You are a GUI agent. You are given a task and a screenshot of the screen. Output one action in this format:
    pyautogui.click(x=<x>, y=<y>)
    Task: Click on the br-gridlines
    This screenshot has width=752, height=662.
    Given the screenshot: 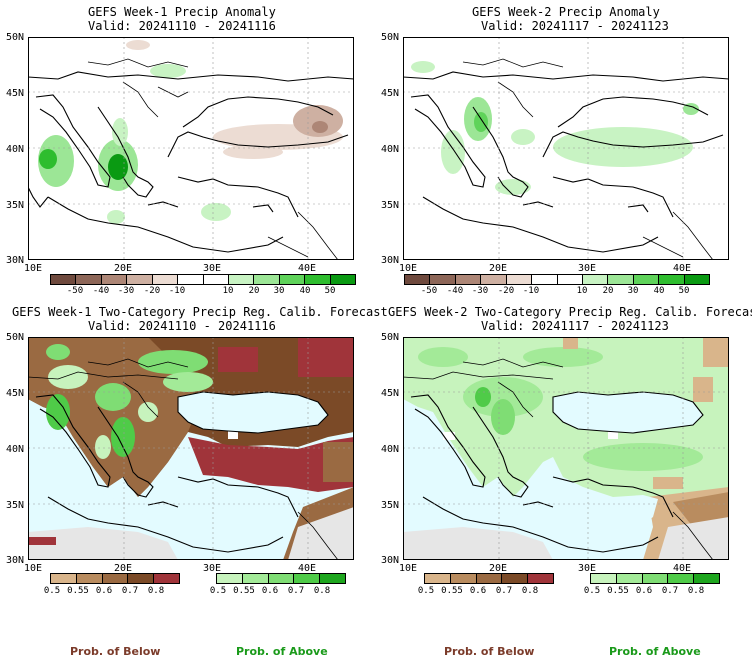 What is the action you would take?
    pyautogui.click(x=566, y=448)
    